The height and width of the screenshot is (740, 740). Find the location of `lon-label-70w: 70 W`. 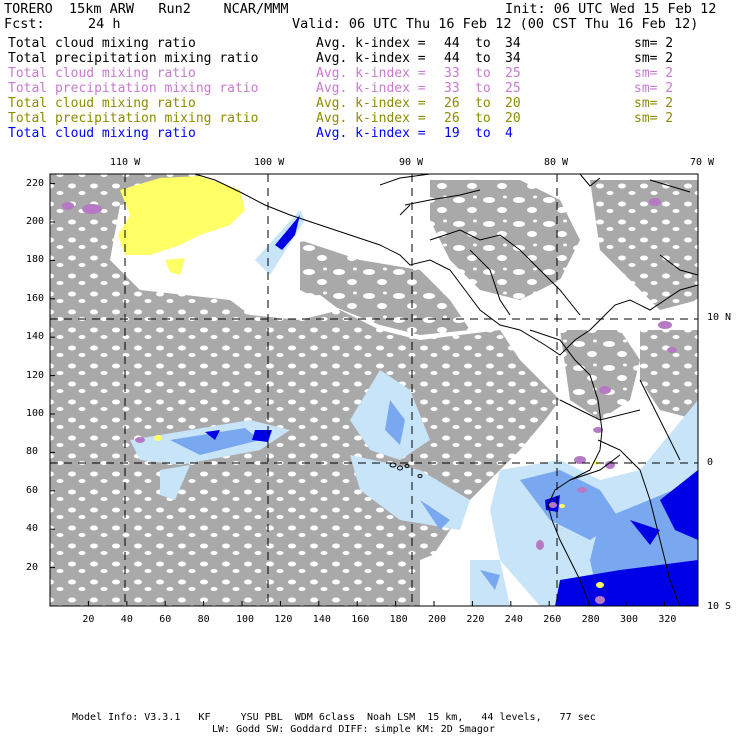

lon-label-70w: 70 W is located at coordinates (702, 162).